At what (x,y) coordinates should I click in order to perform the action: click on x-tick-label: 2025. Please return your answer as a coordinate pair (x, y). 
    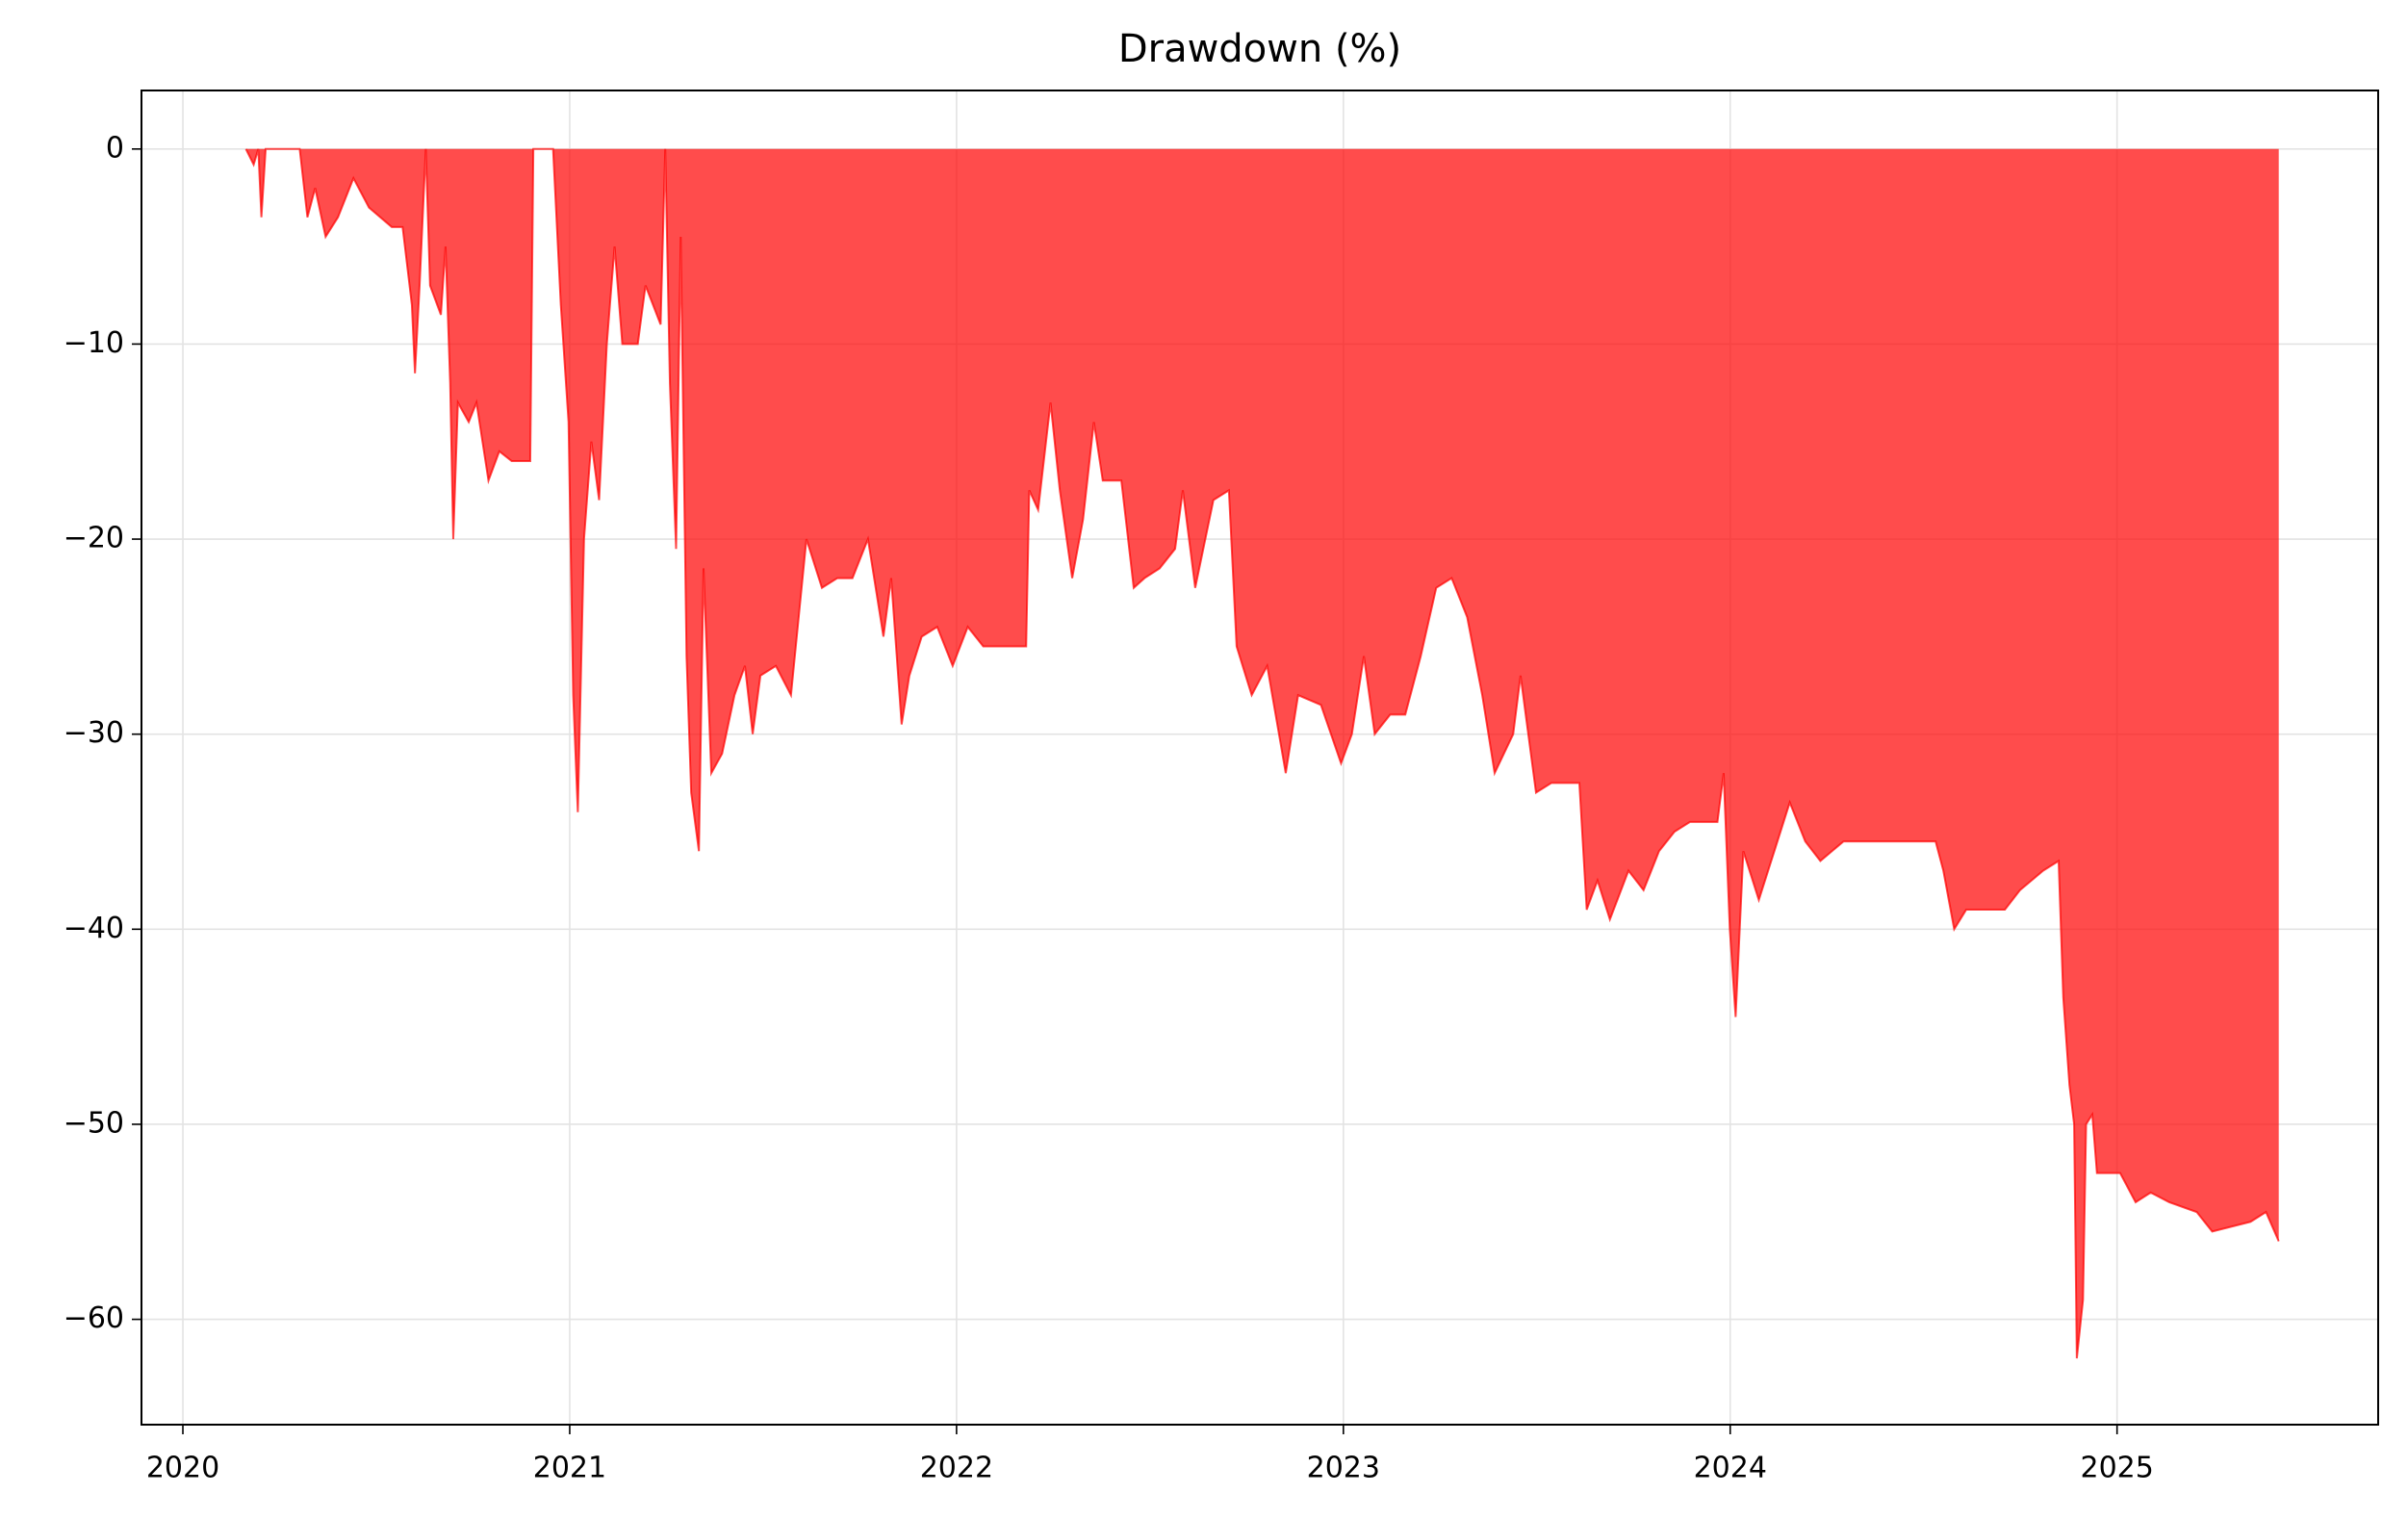
    Looking at the image, I should click on (2117, 1468).